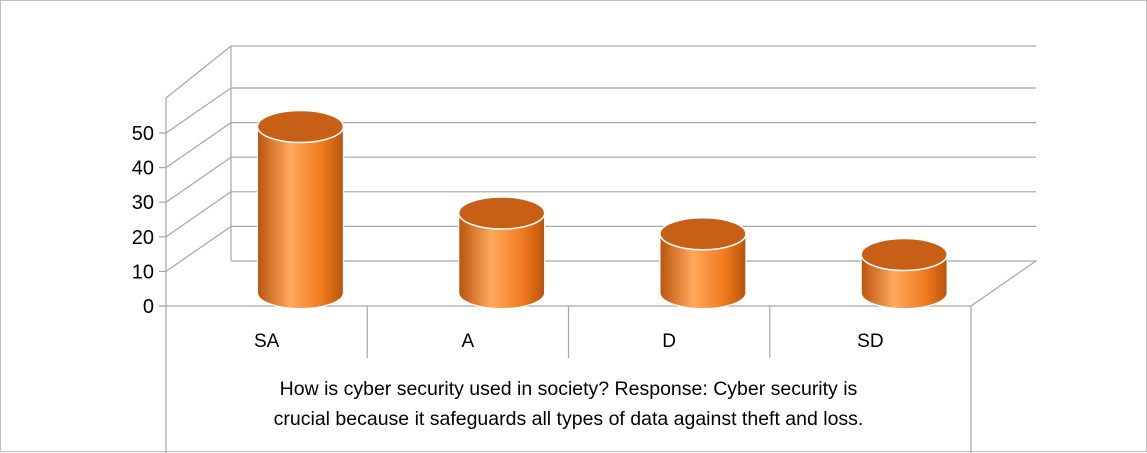 Image resolution: width=1147 pixels, height=453 pixels. What do you see at coordinates (703, 263) in the screenshot?
I see `bar-D` at bounding box center [703, 263].